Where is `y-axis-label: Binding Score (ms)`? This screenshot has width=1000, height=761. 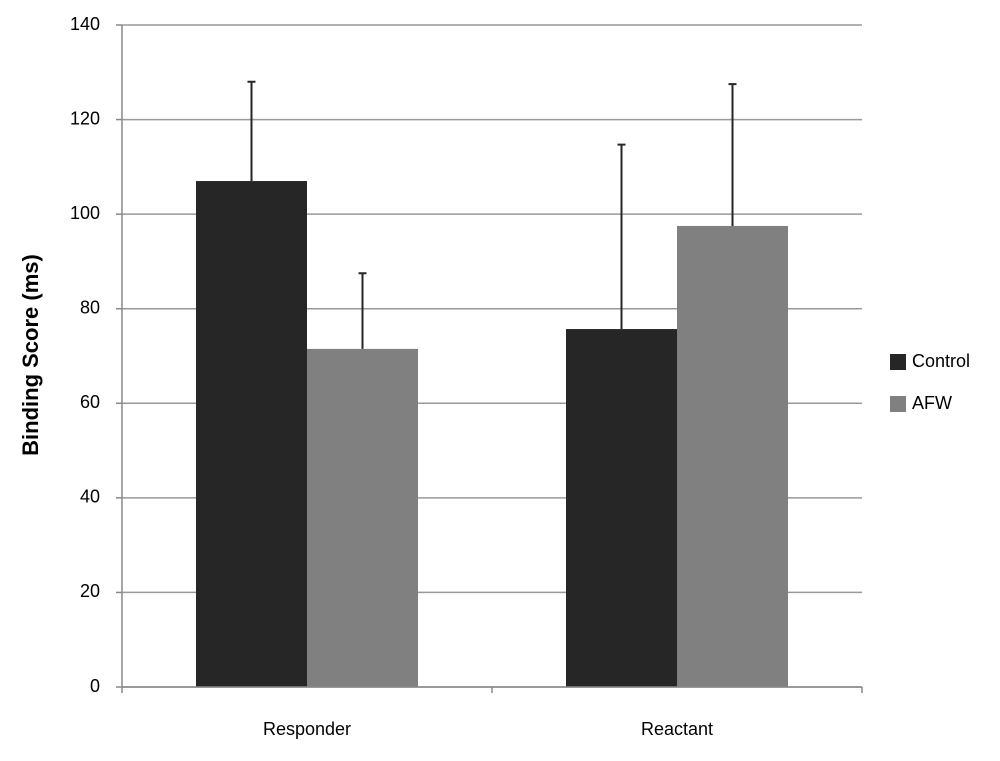 y-axis-label: Binding Score (ms) is located at coordinates (30, 355).